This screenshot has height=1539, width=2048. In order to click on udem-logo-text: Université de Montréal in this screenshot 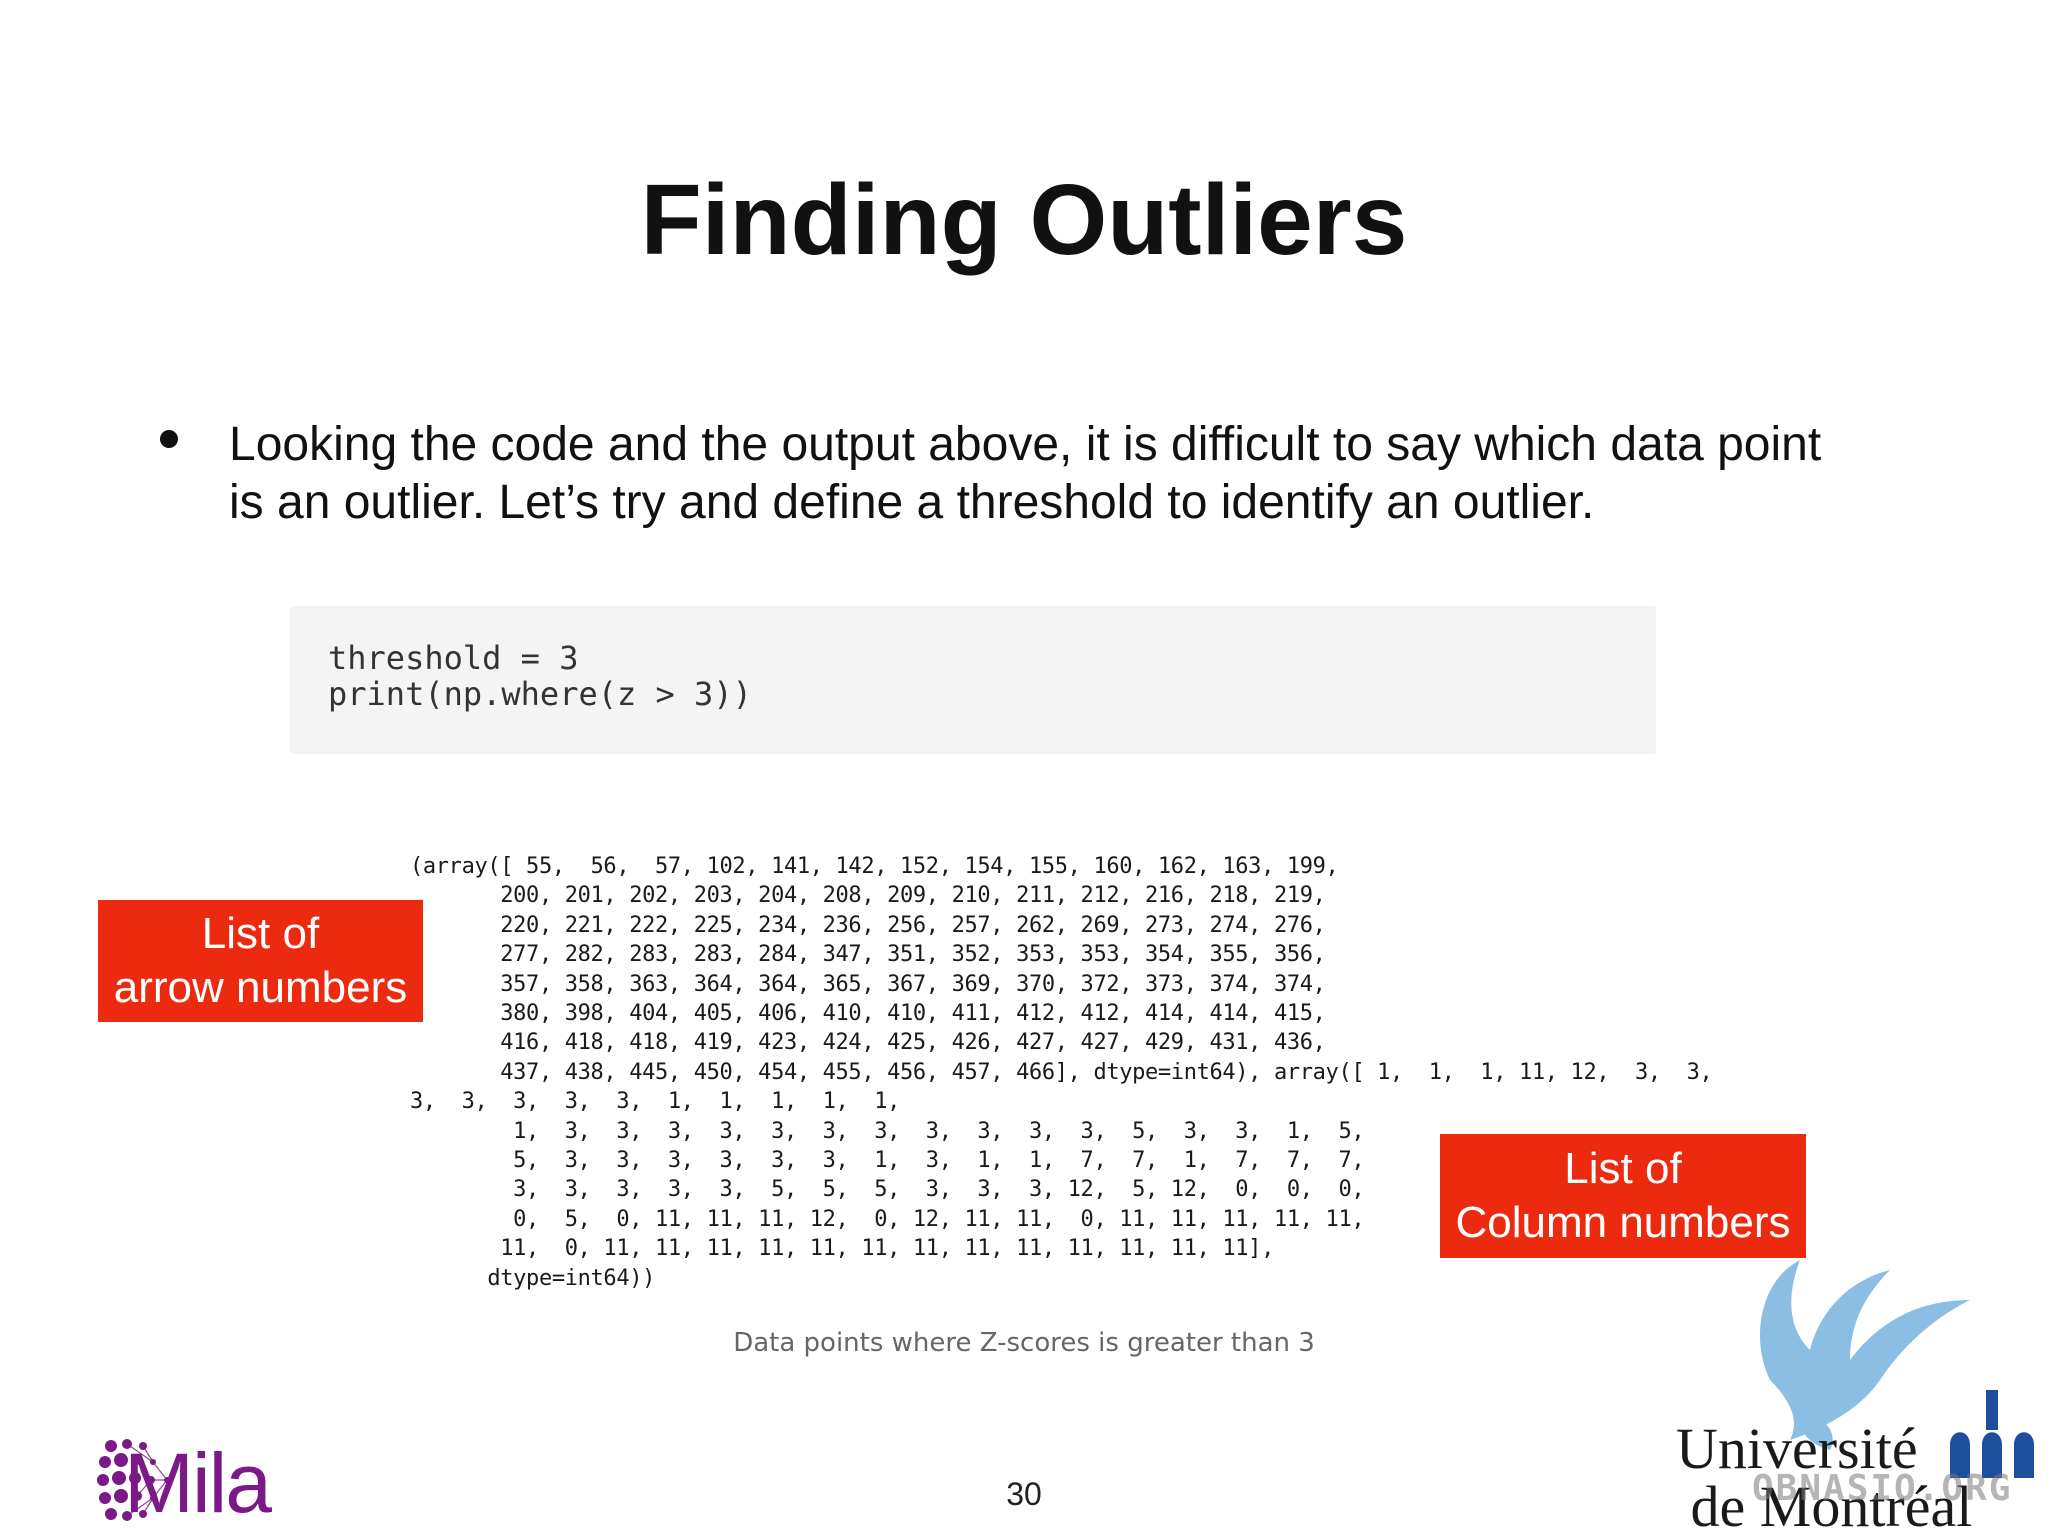, I will do `click(1824, 1477)`.